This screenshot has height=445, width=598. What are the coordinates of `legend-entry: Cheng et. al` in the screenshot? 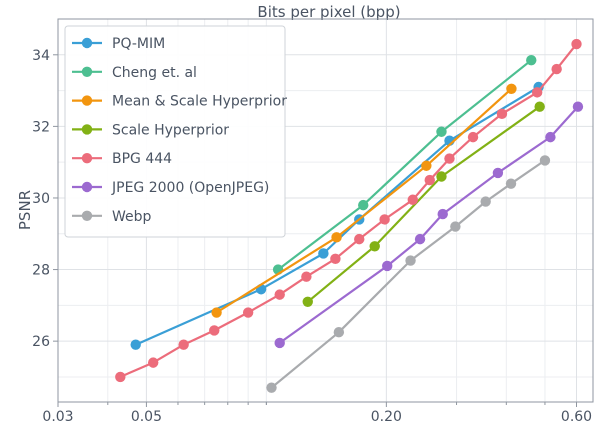 It's located at (134, 73).